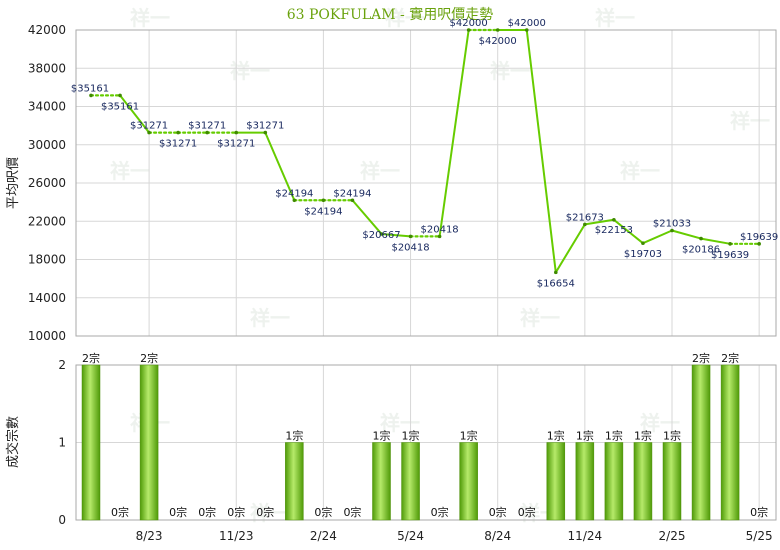 The image size is (780, 550). What do you see at coordinates (62, 365) in the screenshot?
I see `count-y-tick-label: 2` at bounding box center [62, 365].